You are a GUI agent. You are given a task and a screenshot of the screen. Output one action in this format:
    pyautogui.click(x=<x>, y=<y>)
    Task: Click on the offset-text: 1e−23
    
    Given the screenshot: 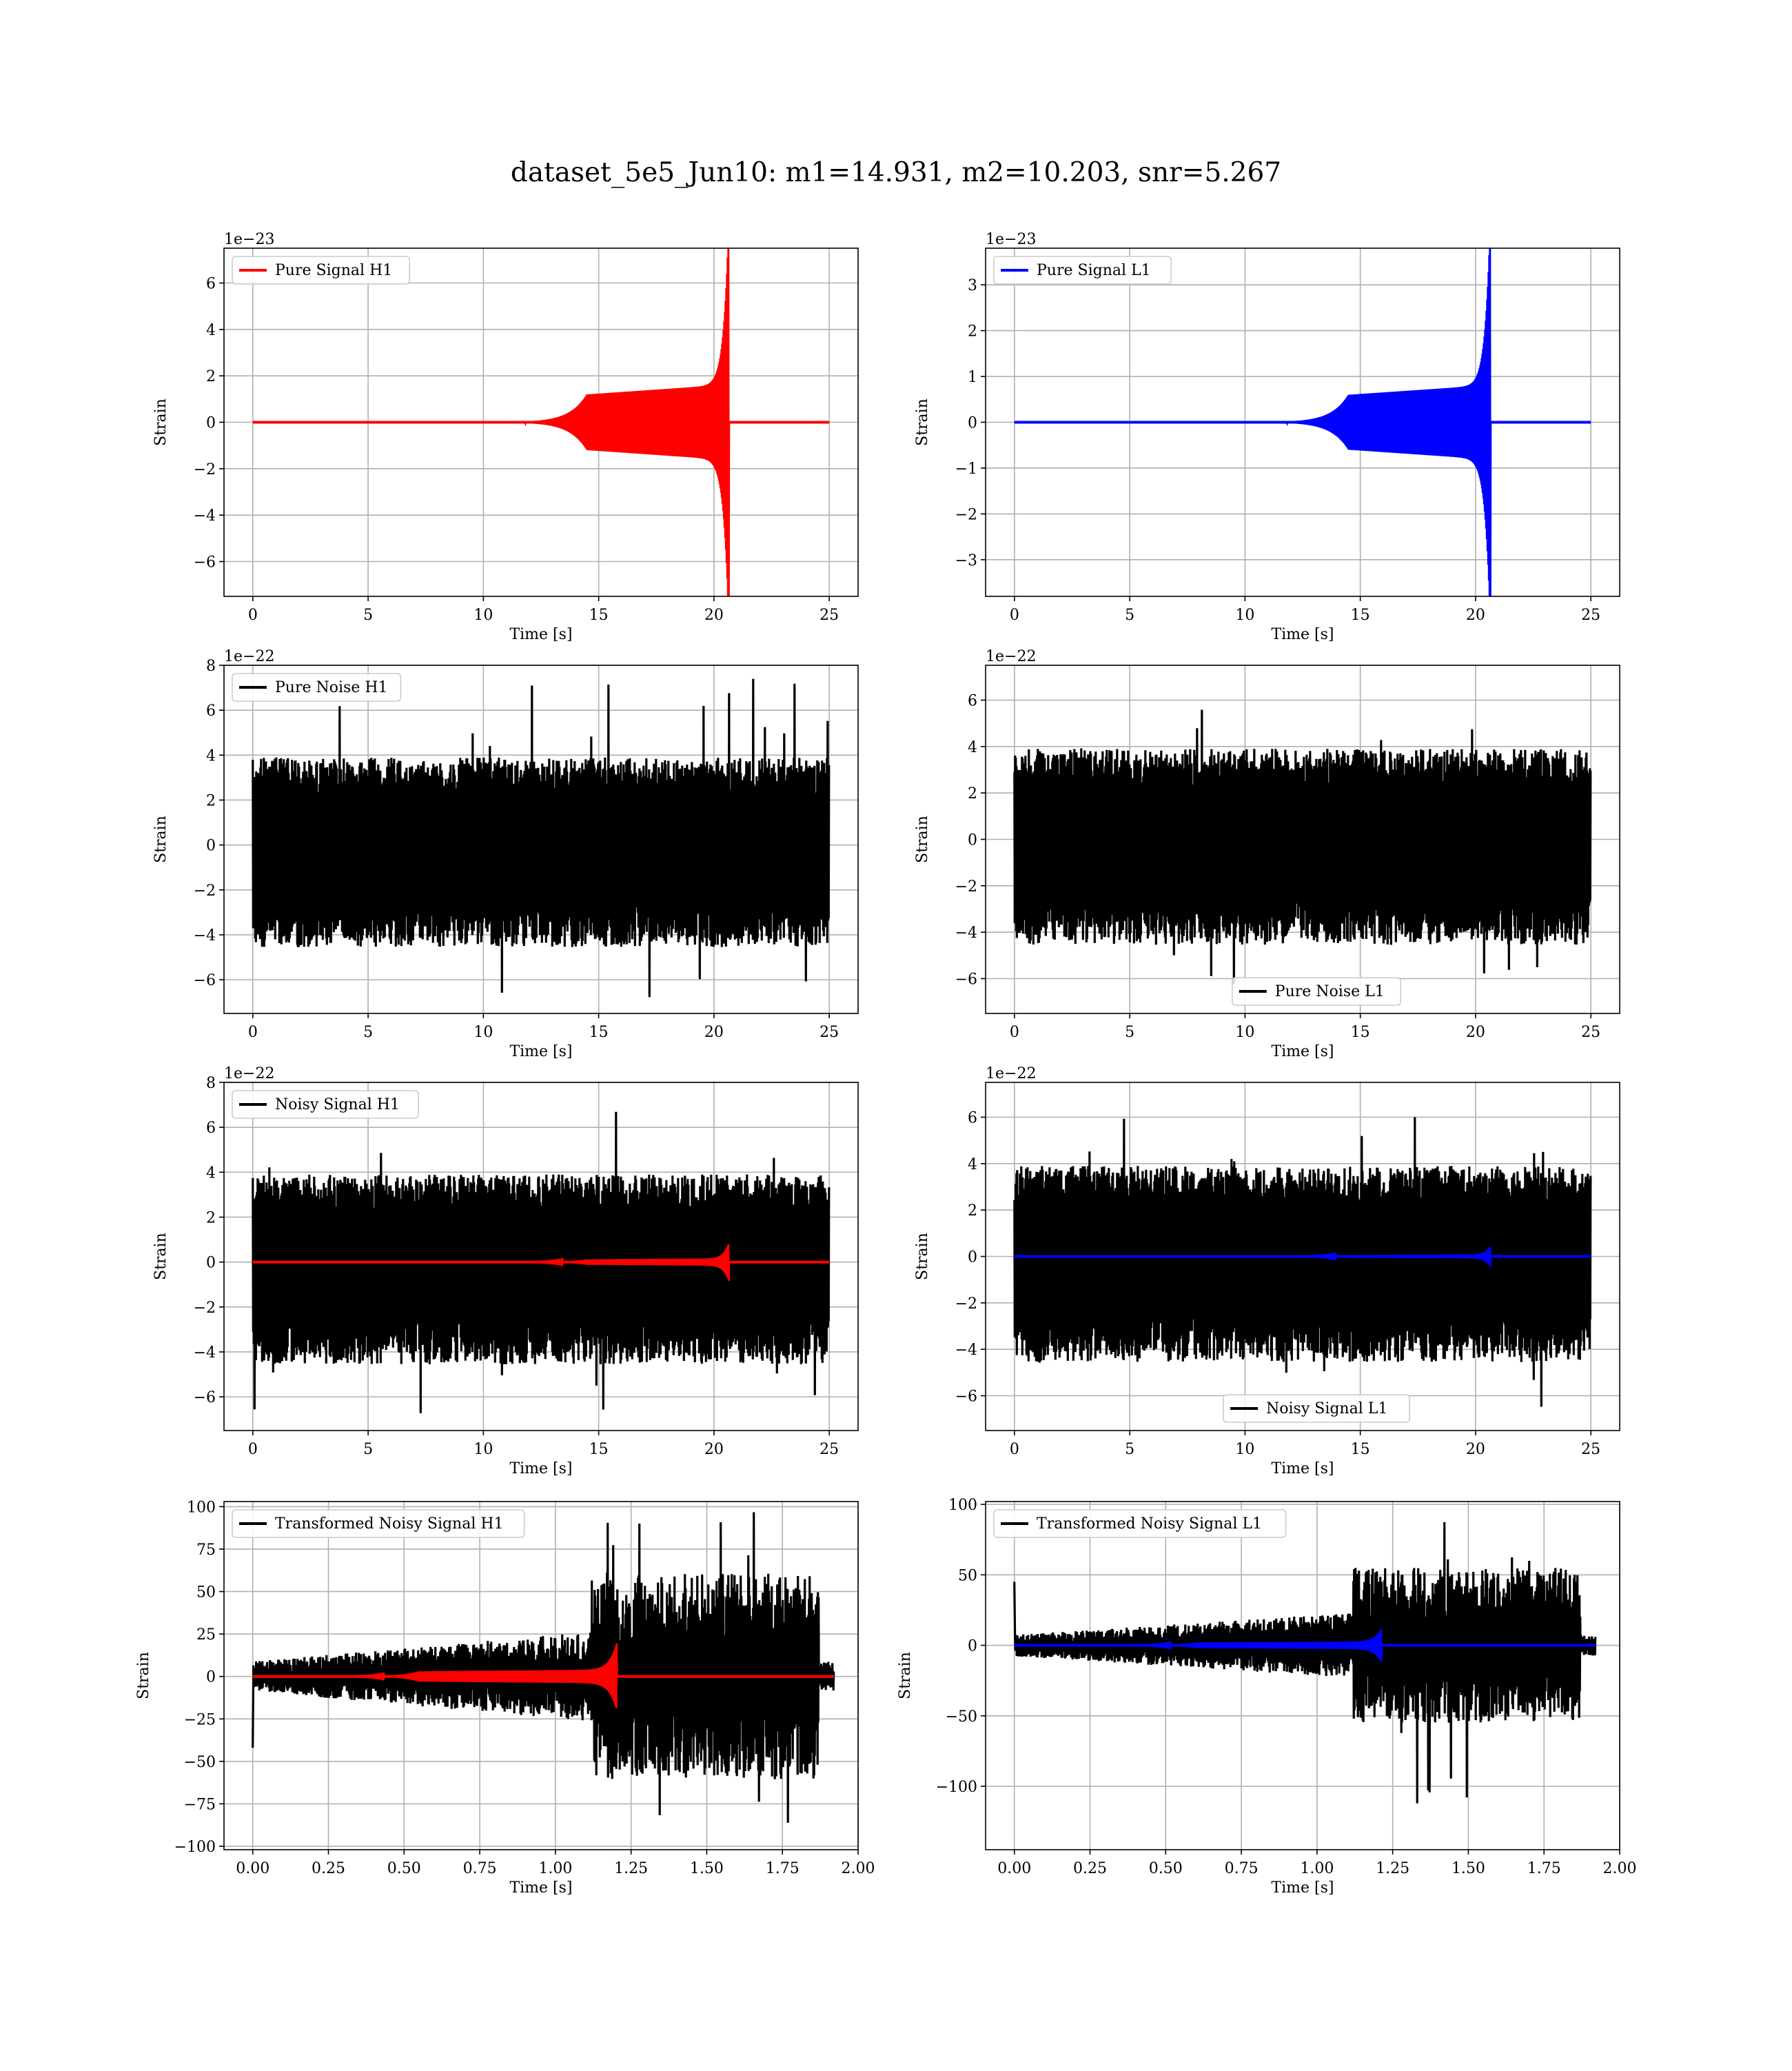 What is the action you would take?
    pyautogui.click(x=1011, y=239)
    